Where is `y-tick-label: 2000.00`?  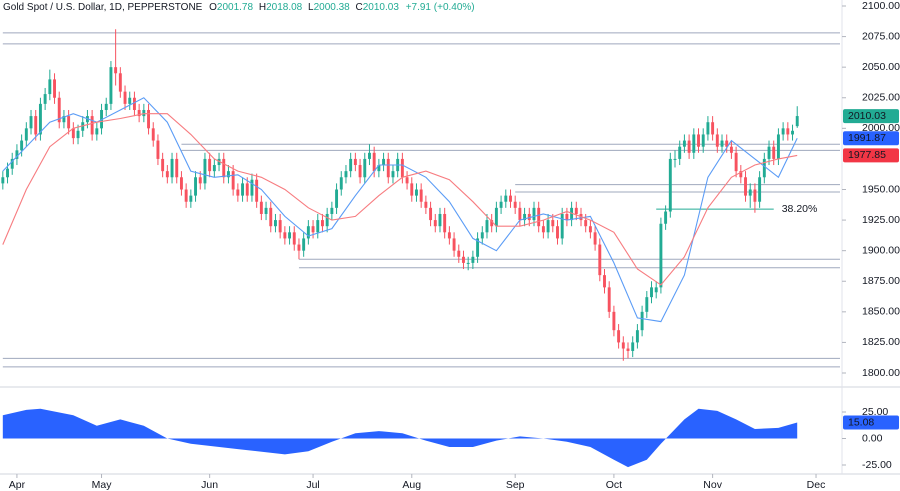
y-tick-label: 2000.00 is located at coordinates (881, 128).